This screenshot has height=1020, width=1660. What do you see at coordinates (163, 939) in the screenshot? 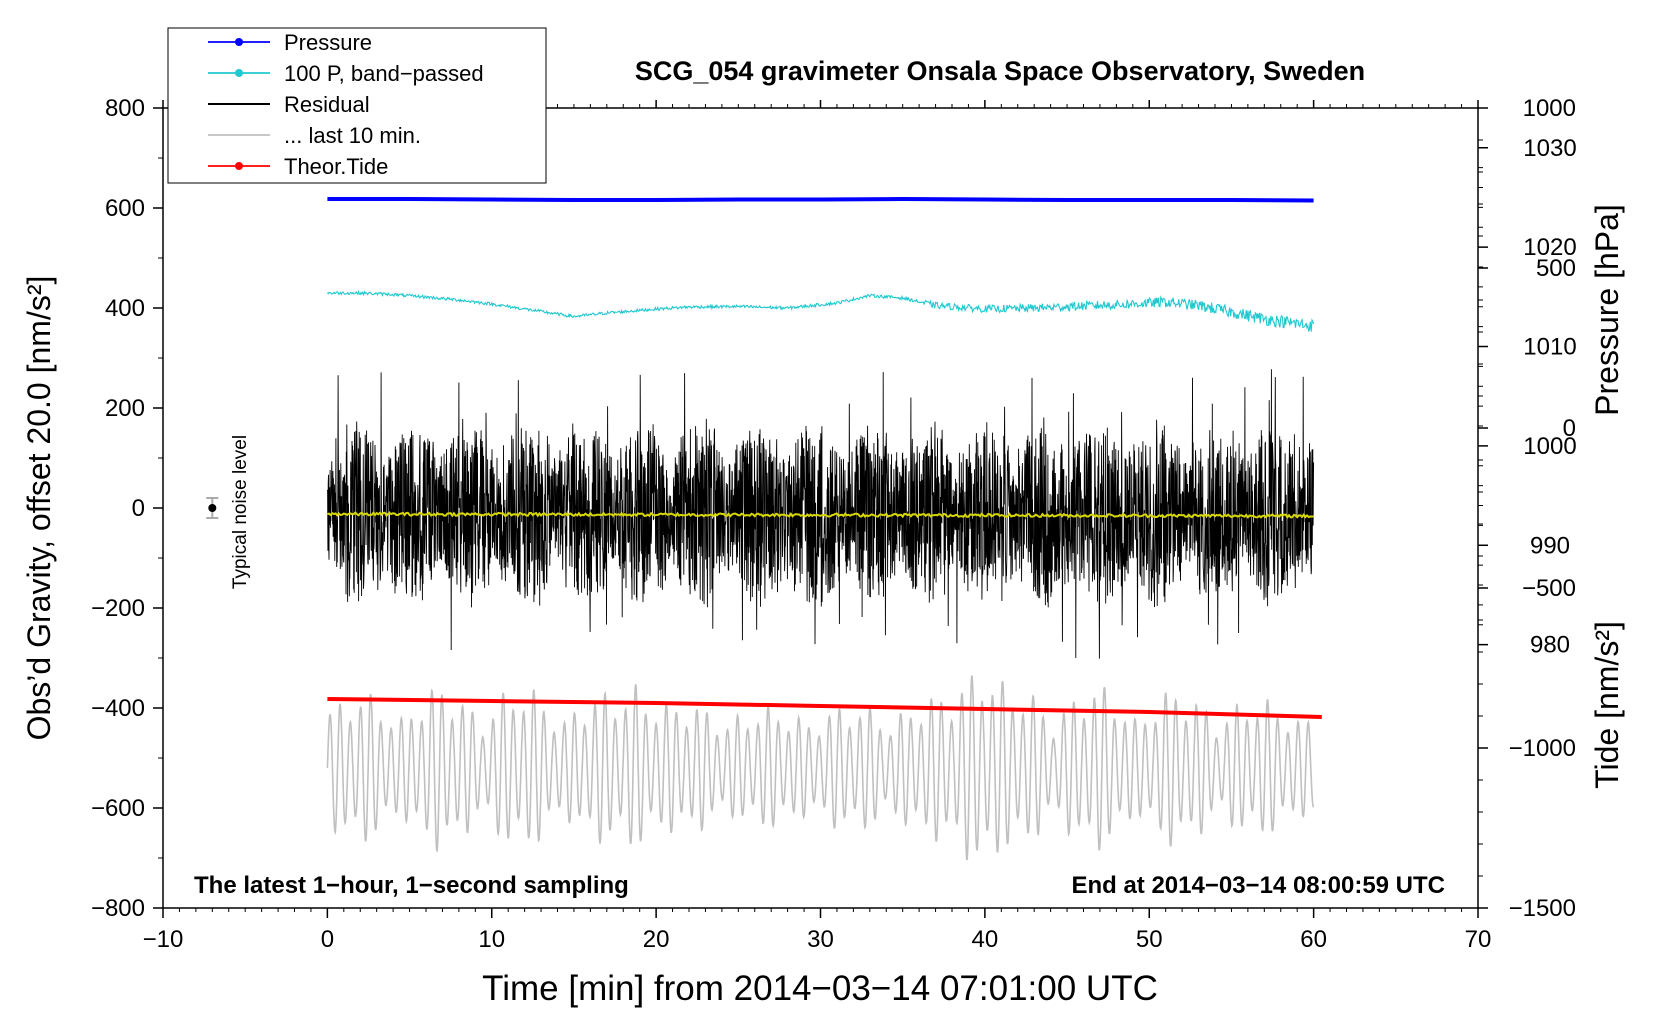
I see `x-tick-label: −10` at bounding box center [163, 939].